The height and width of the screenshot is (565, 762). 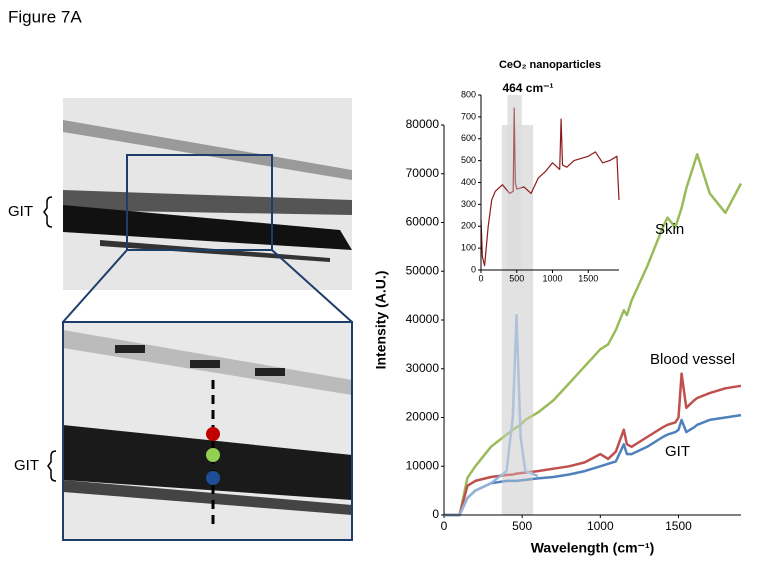 I want to click on annotation: 464 cm⁻¹, so click(x=527, y=88).